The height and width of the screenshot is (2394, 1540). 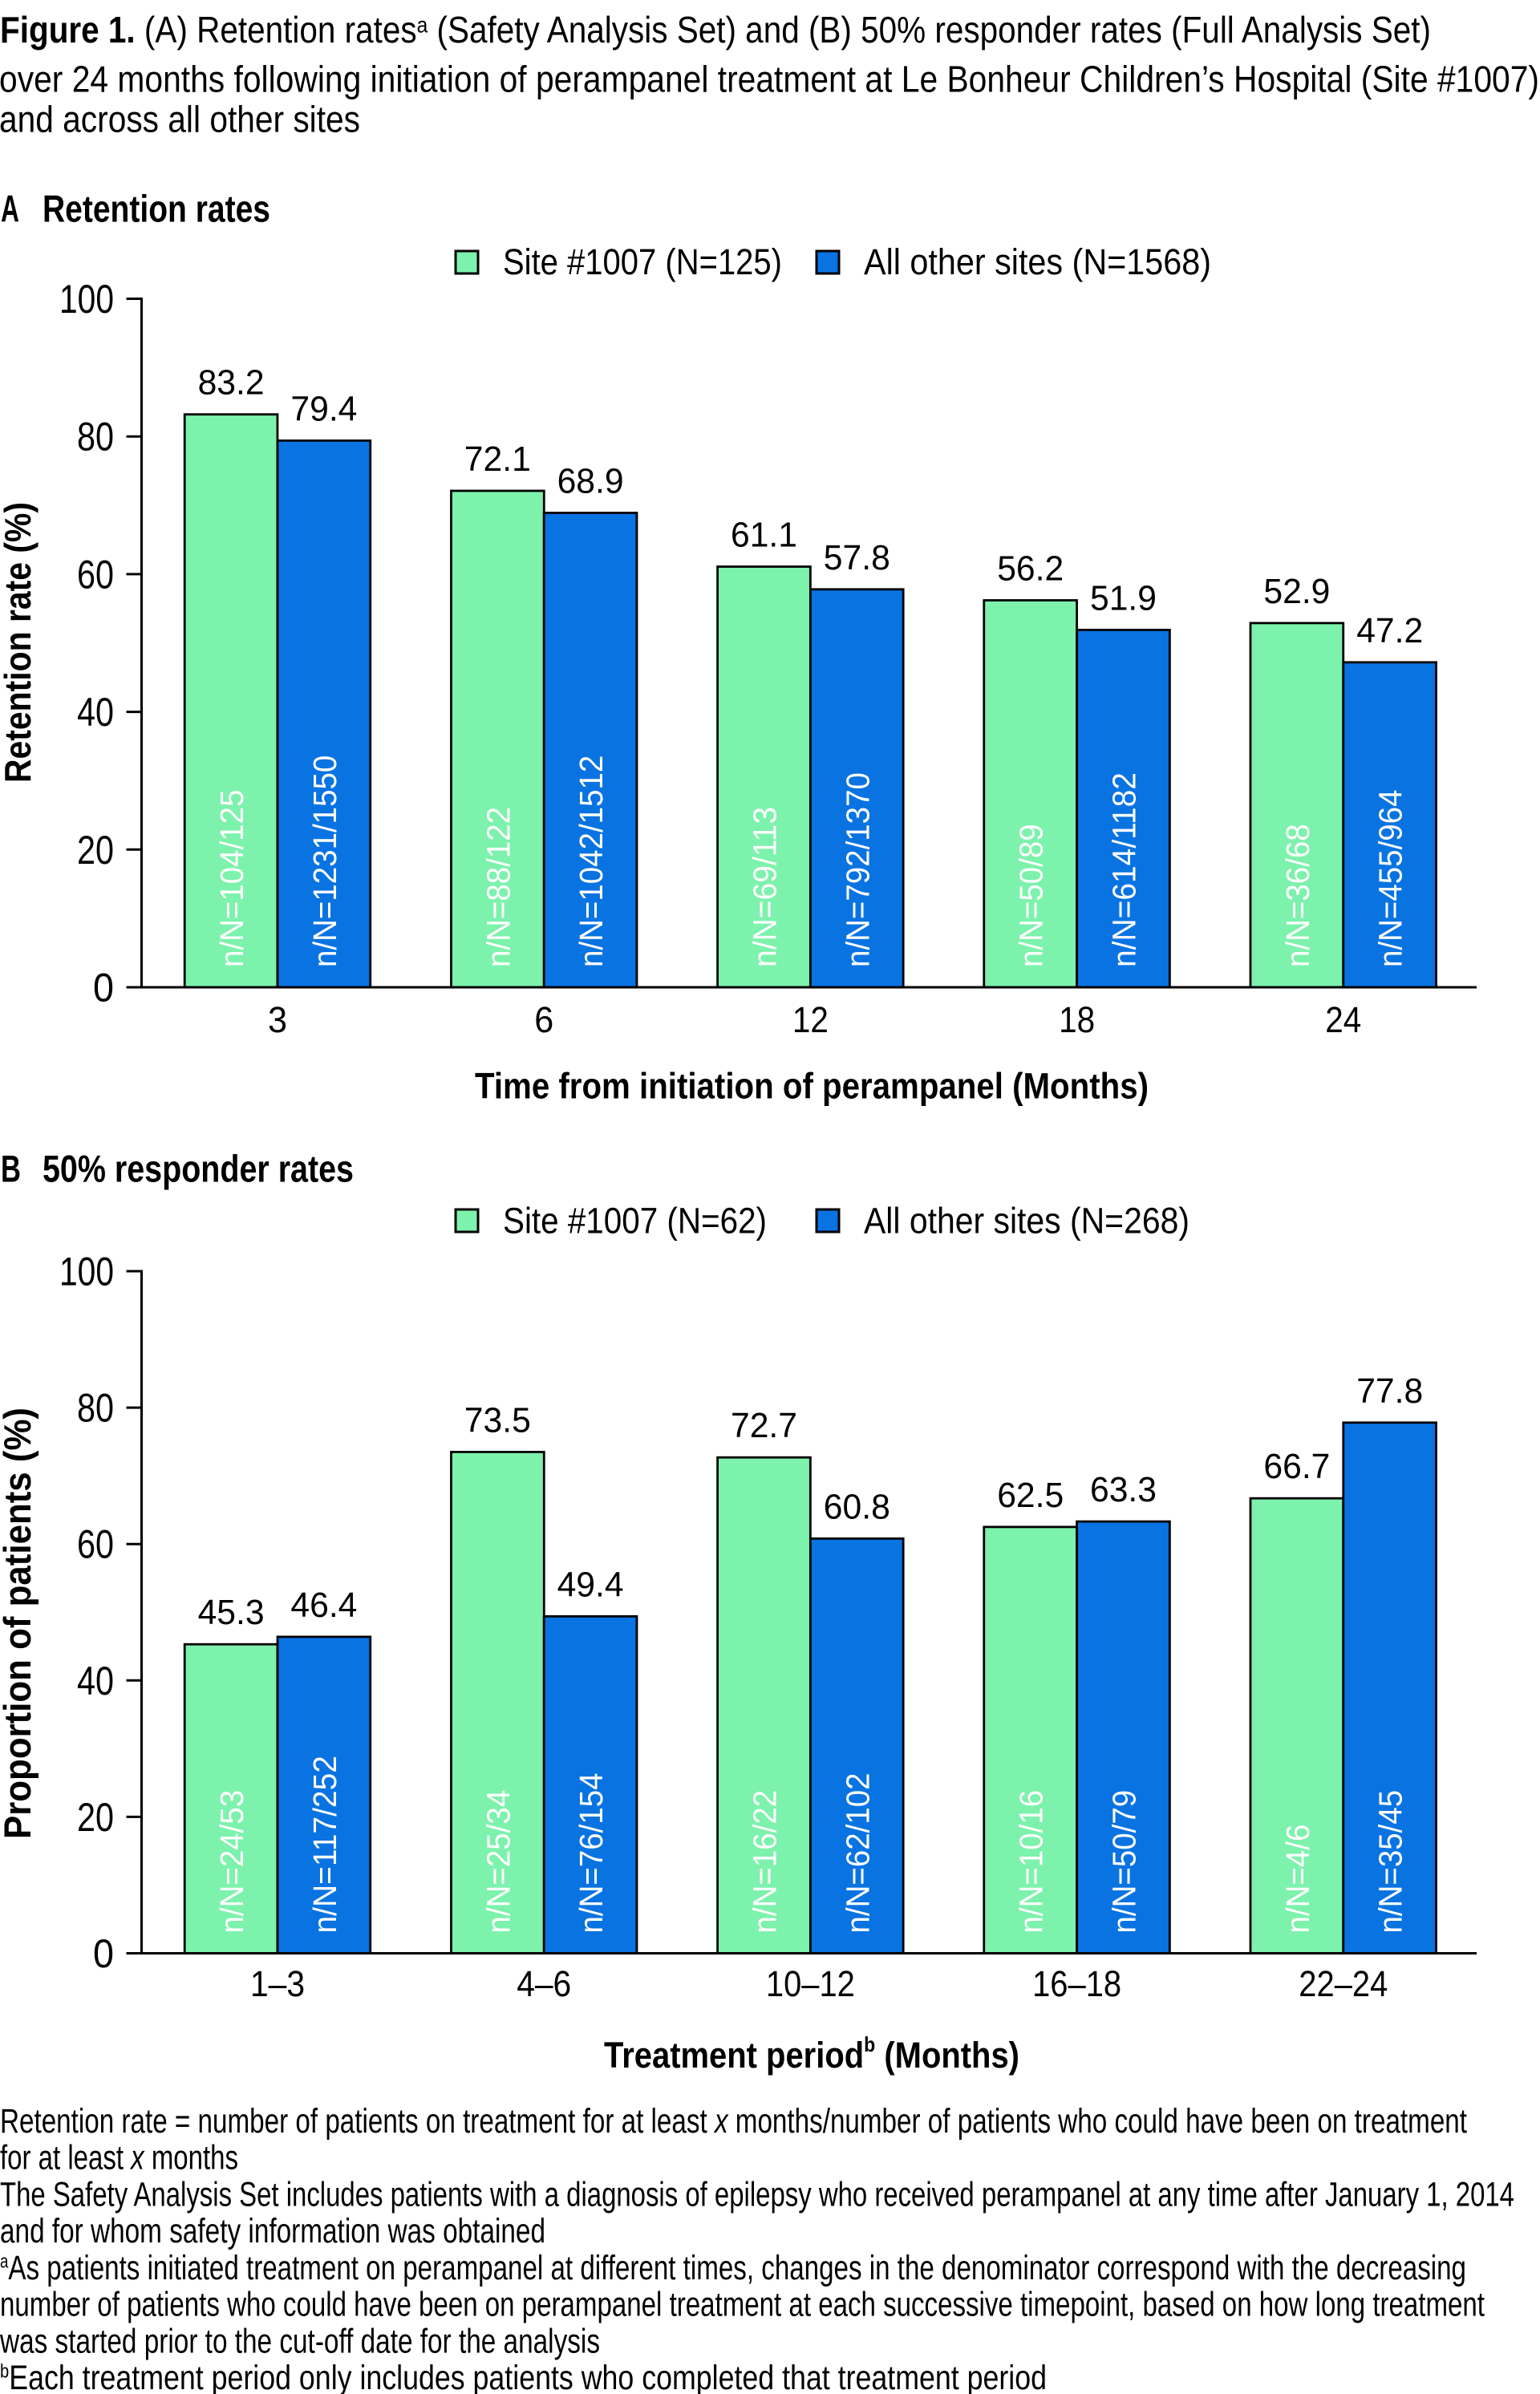 What do you see at coordinates (765, 887) in the screenshot?
I see `svg-text: n/N=69/113` at bounding box center [765, 887].